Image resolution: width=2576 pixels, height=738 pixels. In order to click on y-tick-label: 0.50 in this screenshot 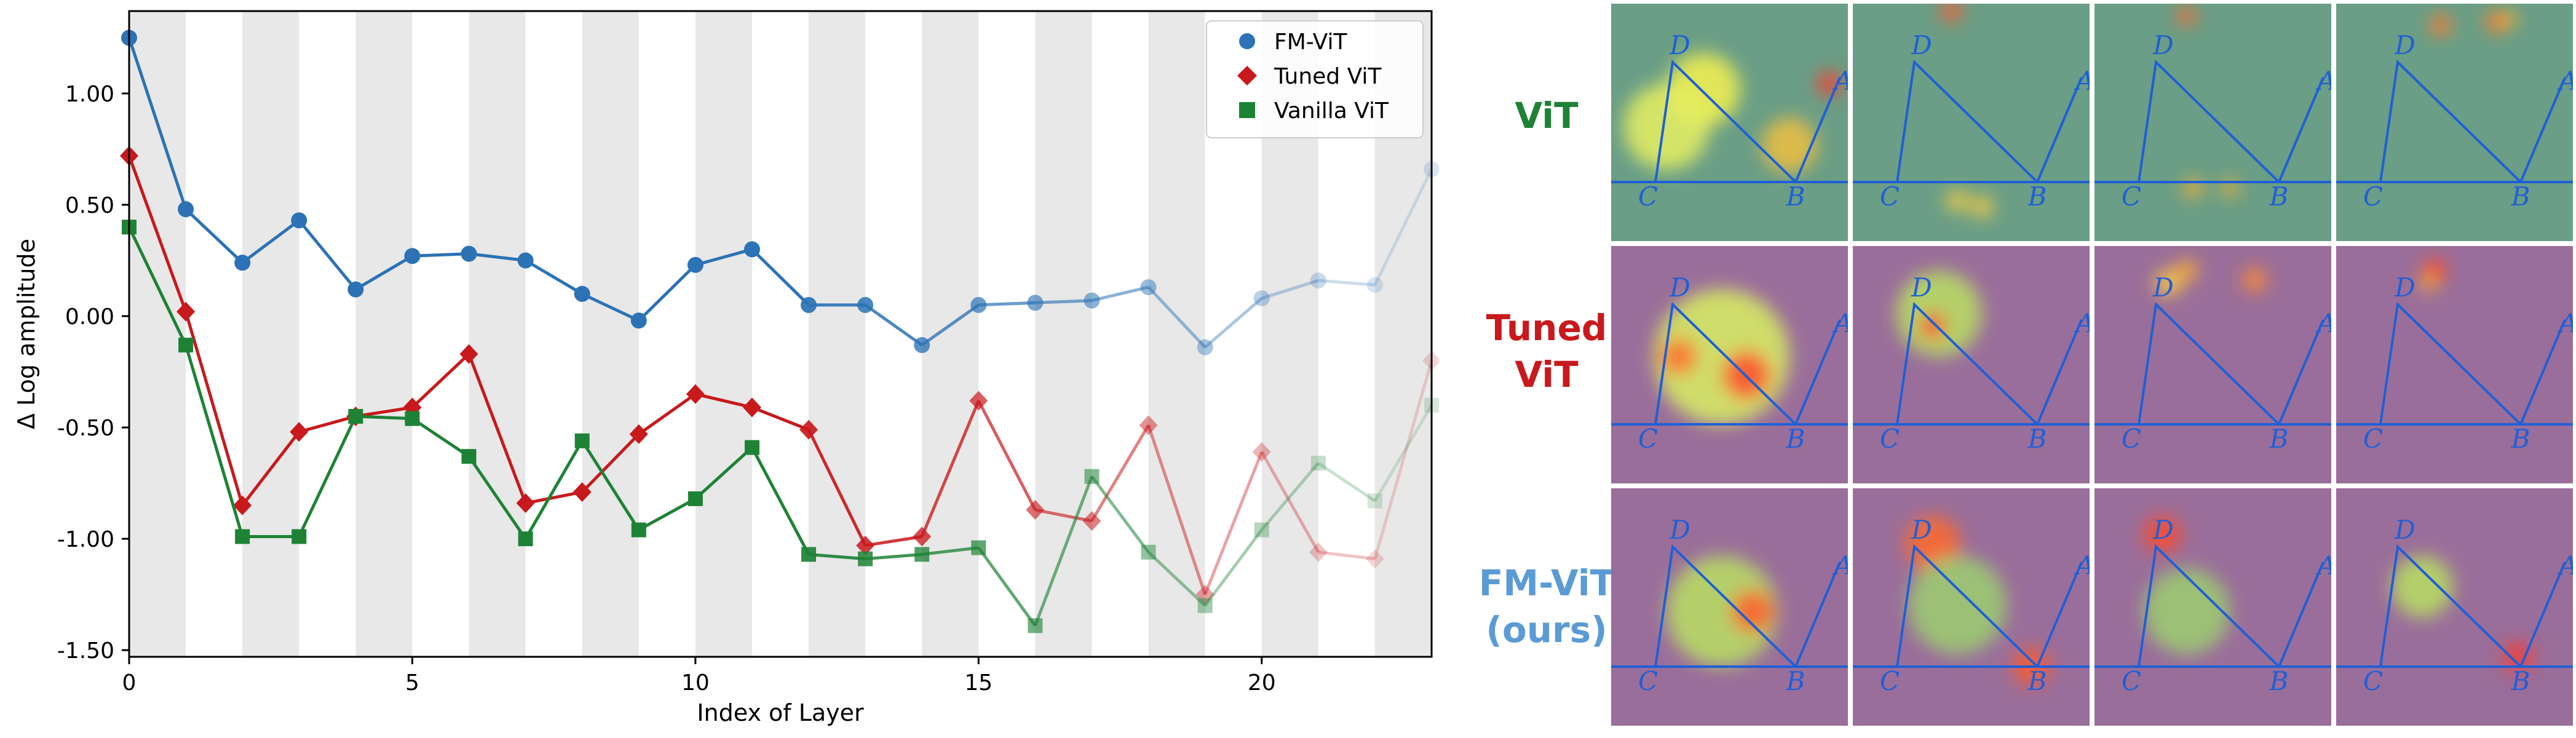, I will do `click(89, 205)`.